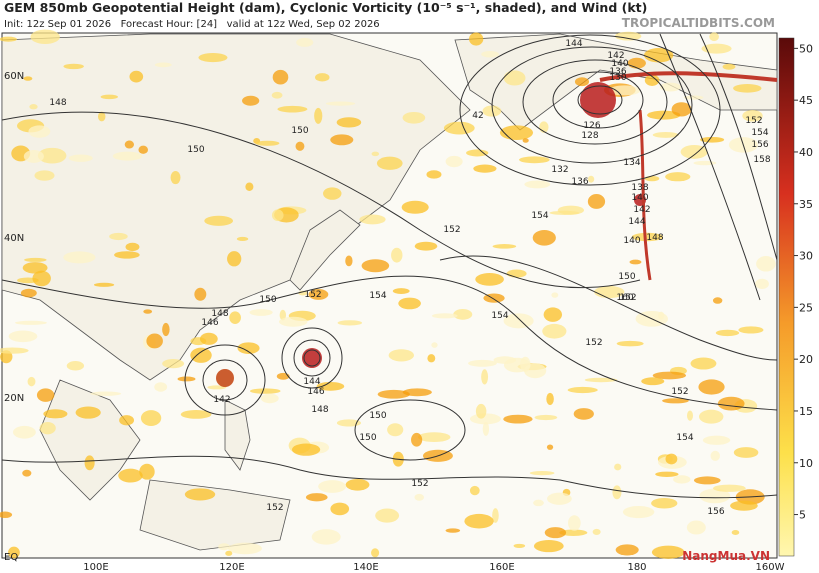 The image size is (819, 573). What do you see at coordinates (624, 298) in the screenshot?
I see `contour-label: 160` at bounding box center [624, 298].